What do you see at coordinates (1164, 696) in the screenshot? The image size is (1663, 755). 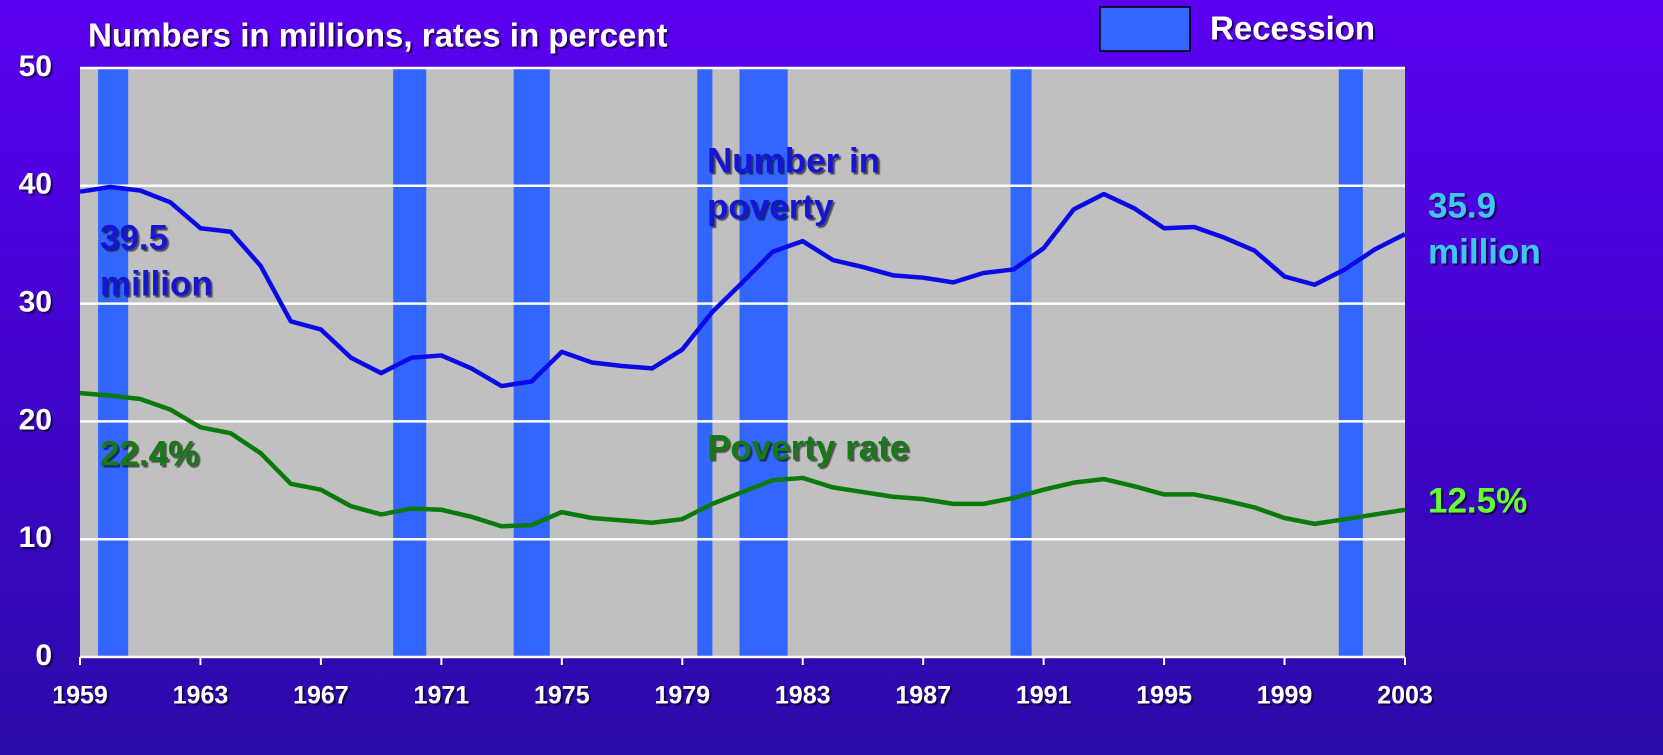 I see `x-tick-label: 1995` at bounding box center [1164, 696].